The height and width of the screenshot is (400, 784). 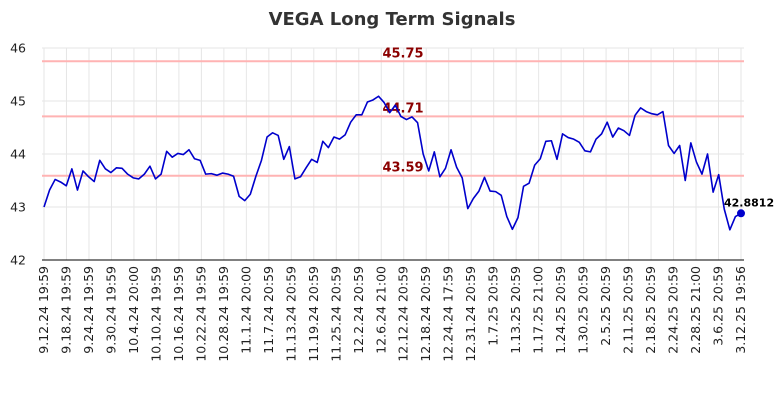 What do you see at coordinates (43, 310) in the screenshot?
I see `x-tick-label: 9.12.24 19:59` at bounding box center [43, 310].